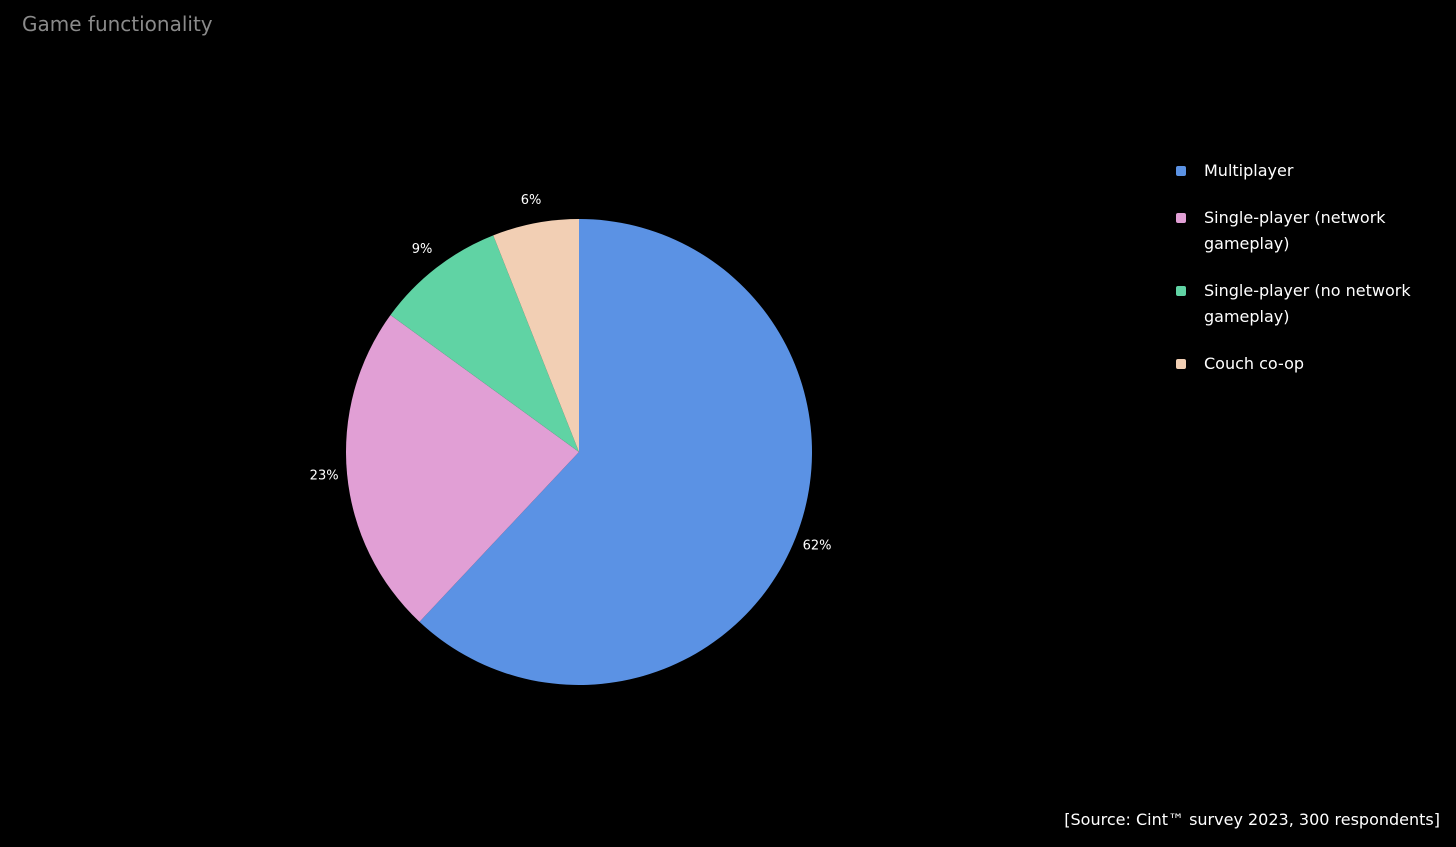  I want to click on legend-item: Single-player (network gameplay), so click(1306, 231).